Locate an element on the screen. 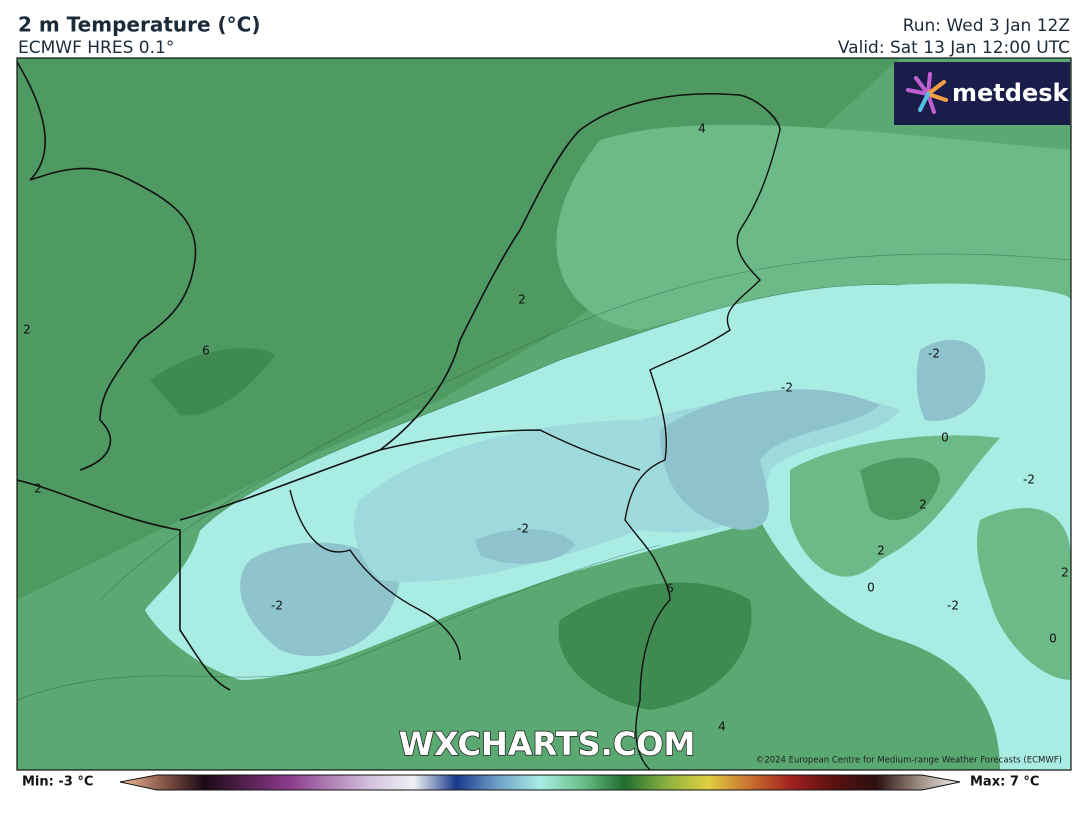  logo: metdesk is located at coordinates (982, 93).